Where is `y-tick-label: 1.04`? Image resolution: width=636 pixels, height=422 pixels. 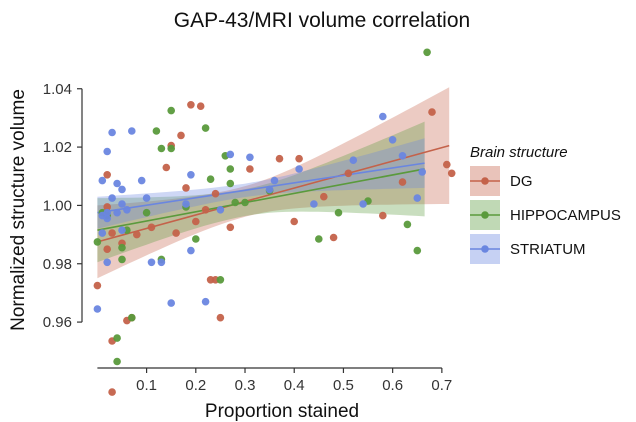
y-tick-label: 1.04 is located at coordinates (57, 89).